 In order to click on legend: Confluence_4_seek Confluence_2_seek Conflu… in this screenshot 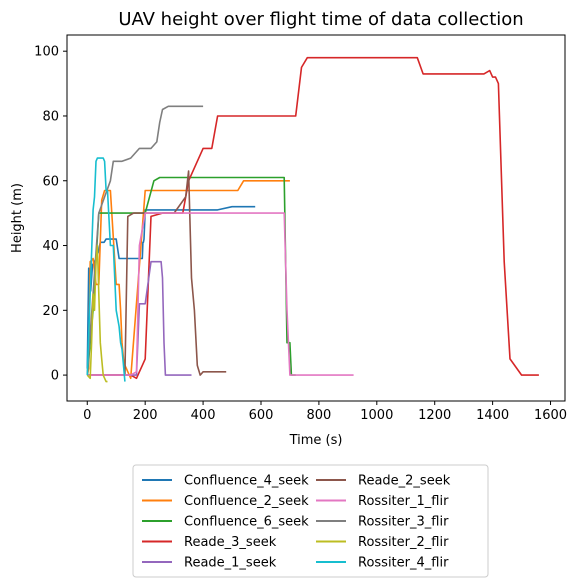, I will do `click(310, 521)`.